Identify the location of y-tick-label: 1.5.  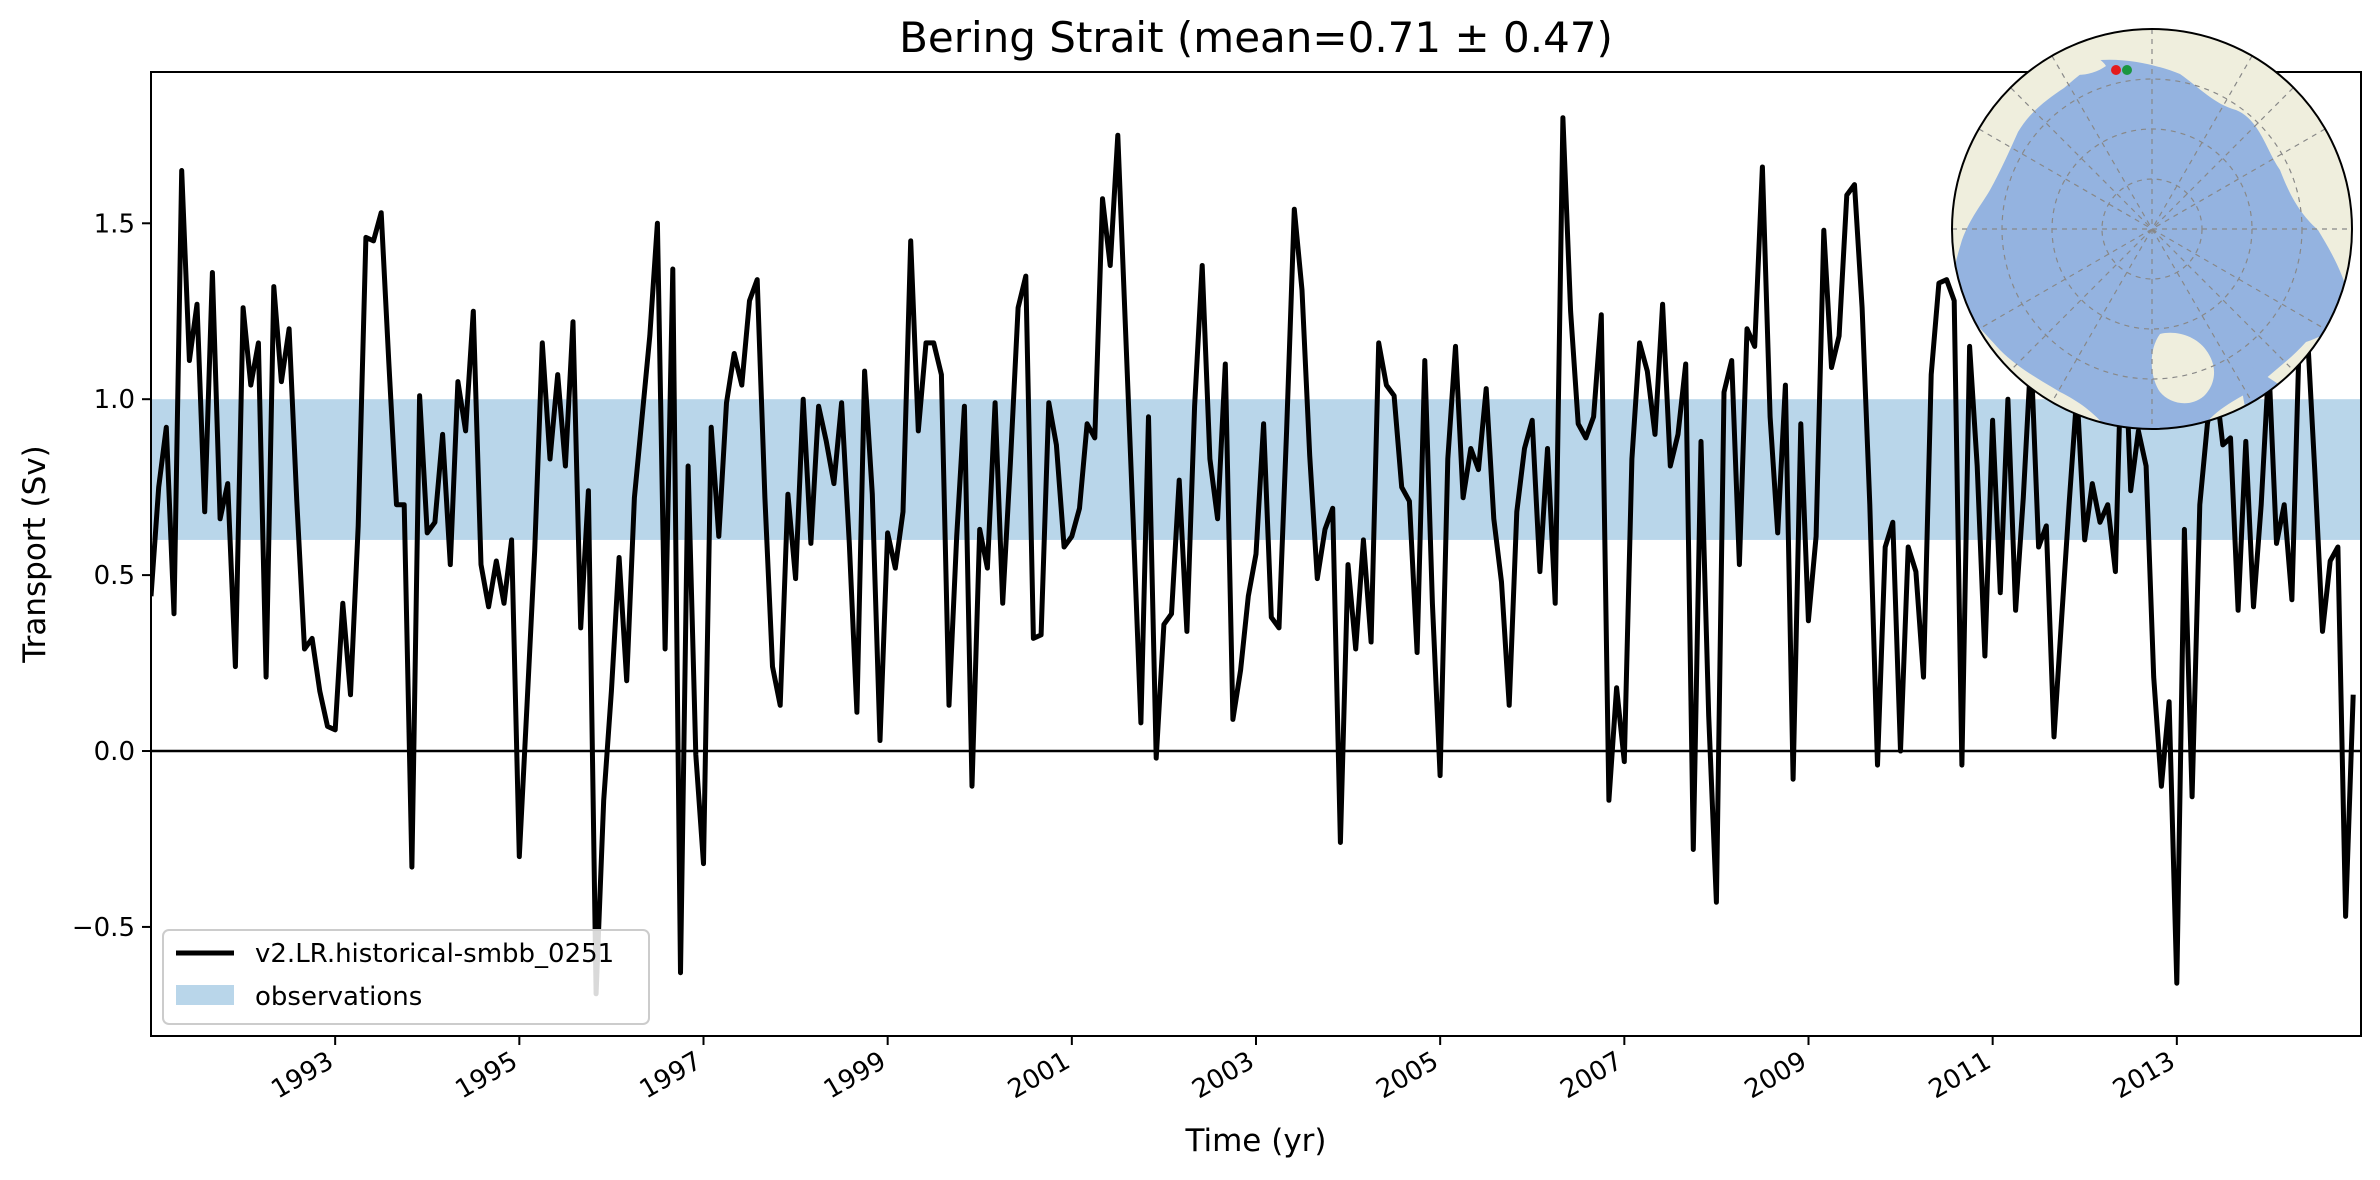
(114, 224).